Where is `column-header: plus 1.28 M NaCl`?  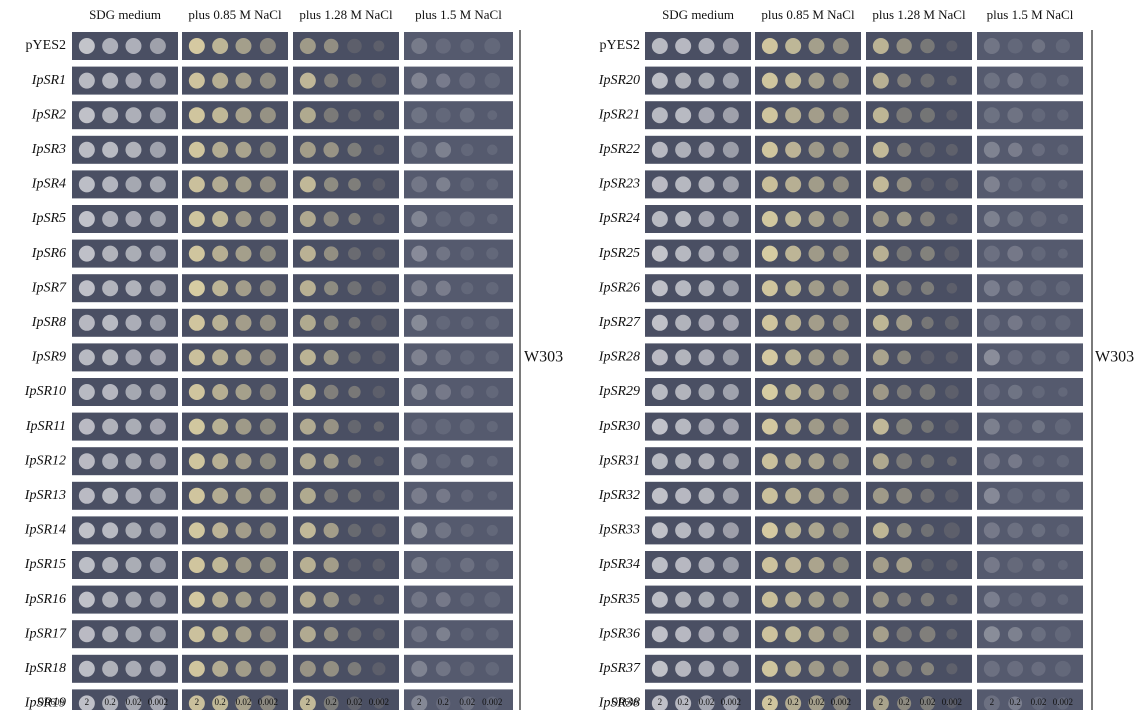
column-header: plus 1.28 M NaCl is located at coordinates (346, 14).